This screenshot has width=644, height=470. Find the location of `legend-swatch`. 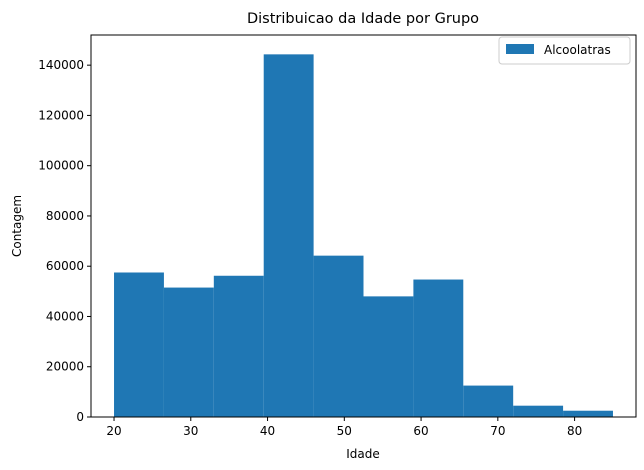

legend-swatch is located at coordinates (520, 49).